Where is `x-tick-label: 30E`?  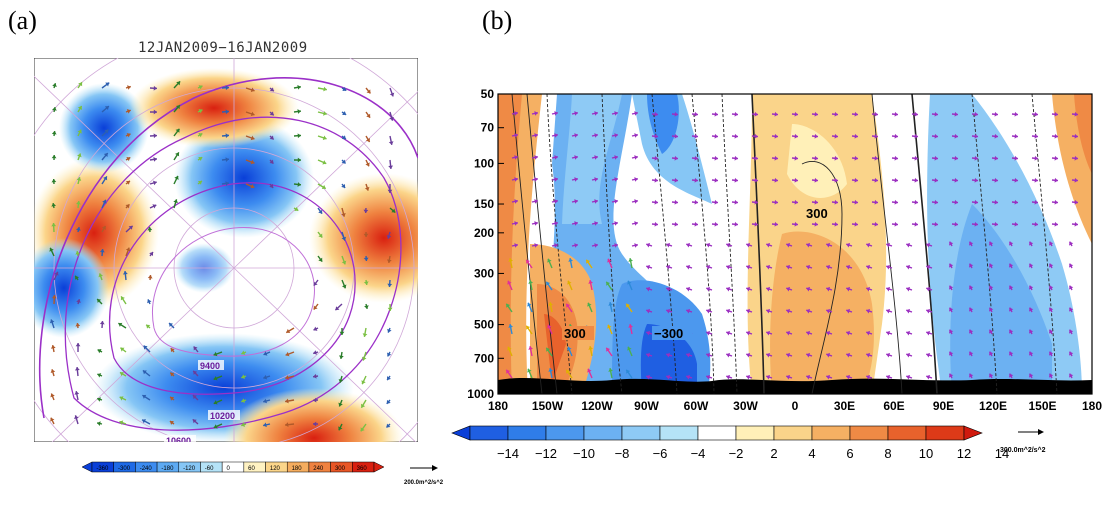
x-tick-label: 30E is located at coordinates (844, 406).